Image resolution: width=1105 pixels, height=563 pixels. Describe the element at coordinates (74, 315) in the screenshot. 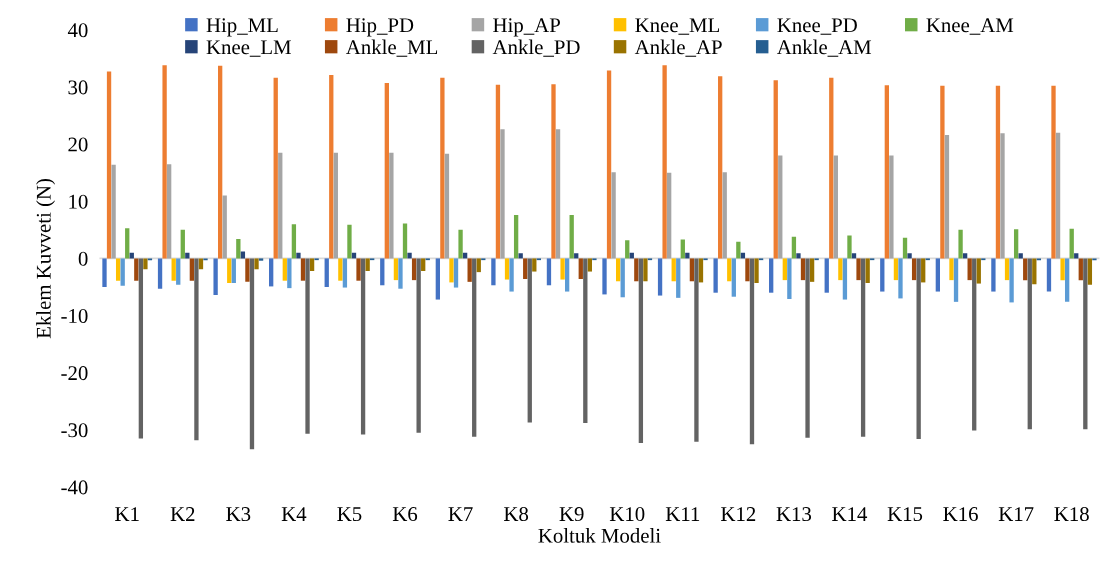

I see `y-tick-label: -10` at that location.